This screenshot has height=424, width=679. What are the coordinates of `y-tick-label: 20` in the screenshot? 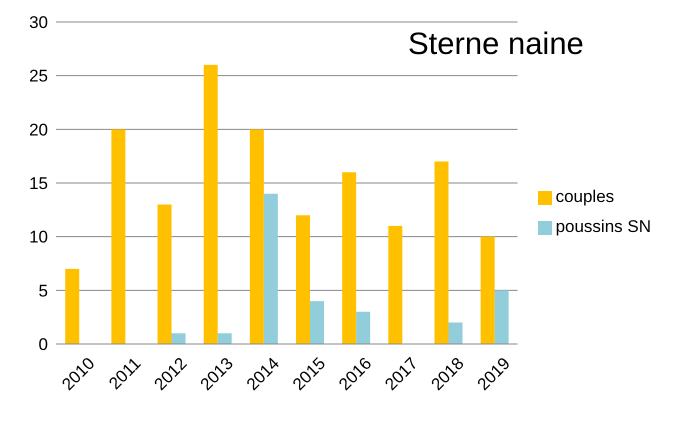 It's located at (38, 130).